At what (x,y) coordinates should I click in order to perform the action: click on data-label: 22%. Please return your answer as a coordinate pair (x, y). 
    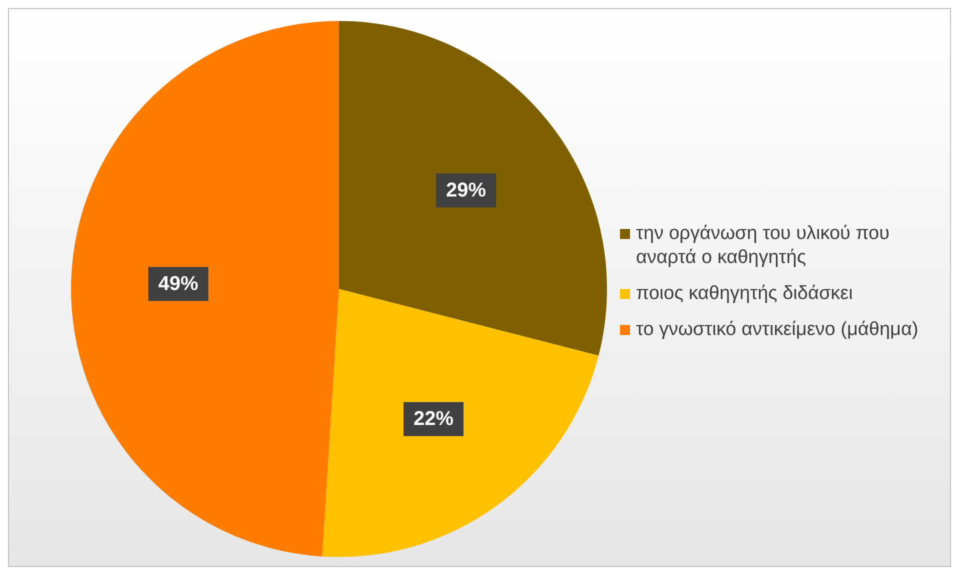
    Looking at the image, I should click on (434, 419).